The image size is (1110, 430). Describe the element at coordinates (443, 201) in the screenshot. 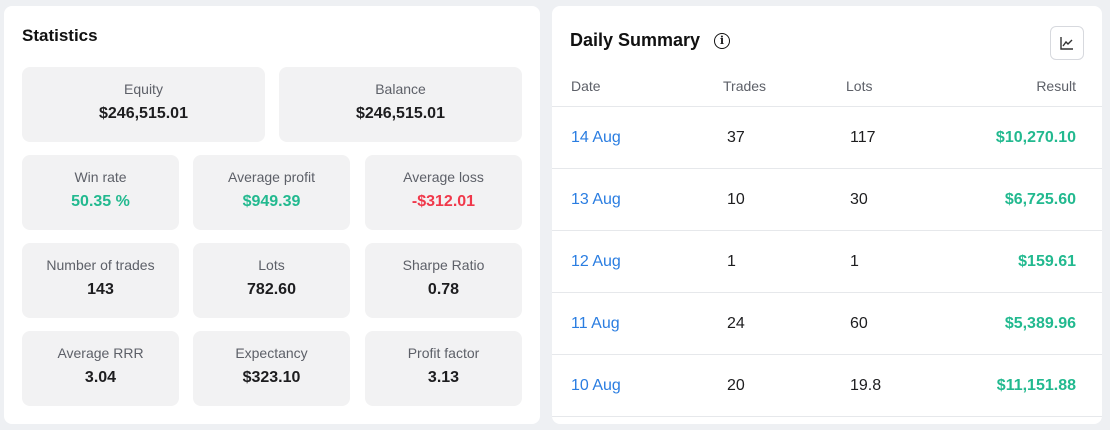

I see `average-loss-value: -$312.01` at that location.